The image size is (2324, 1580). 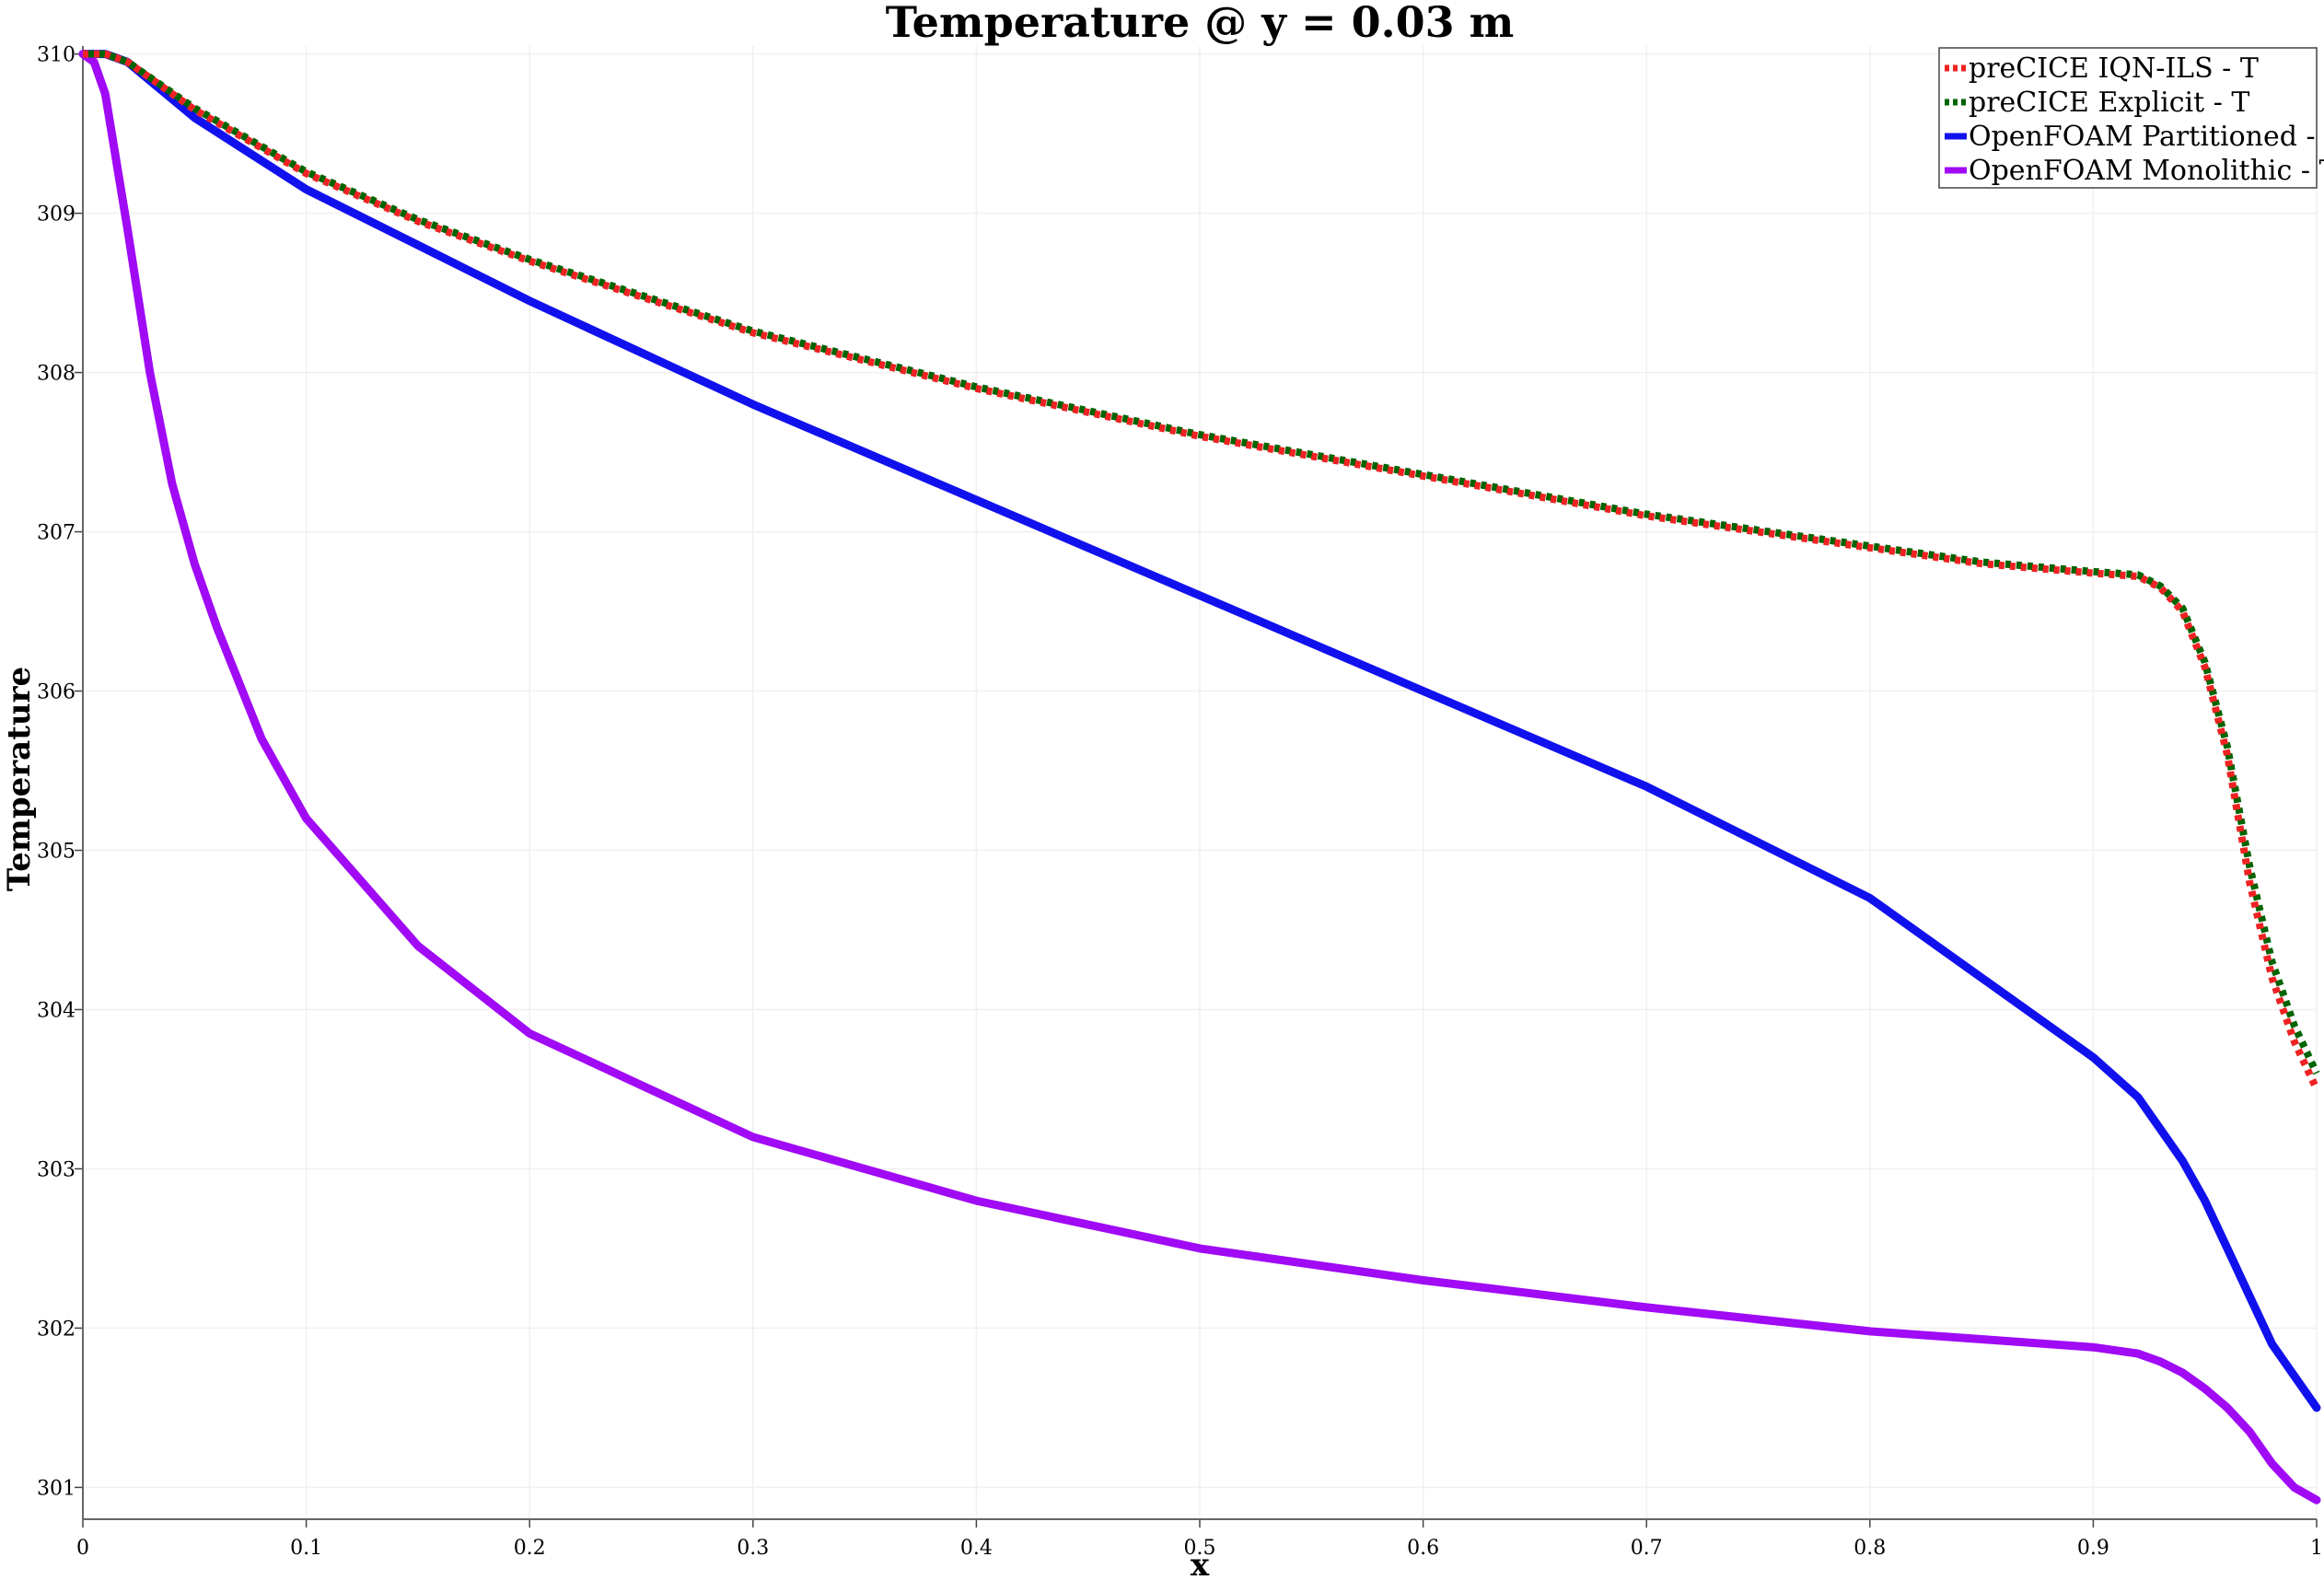 What do you see at coordinates (56, 772) in the screenshot?
I see `y-tick-labels: 301 302 303 304 305 306 307 308 309 310` at bounding box center [56, 772].